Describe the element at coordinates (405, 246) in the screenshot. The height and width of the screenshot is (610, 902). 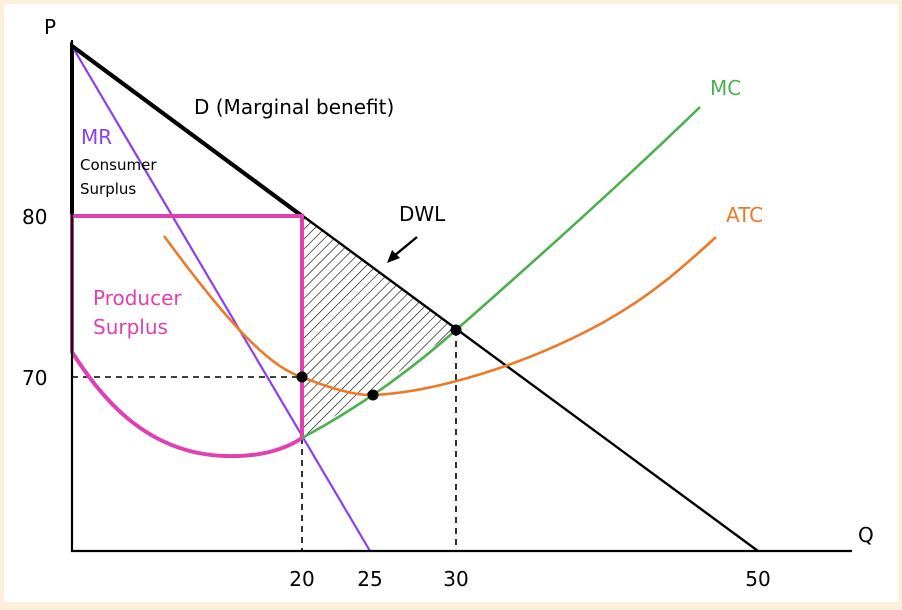
I see `dwl-arrow-shaft` at that location.